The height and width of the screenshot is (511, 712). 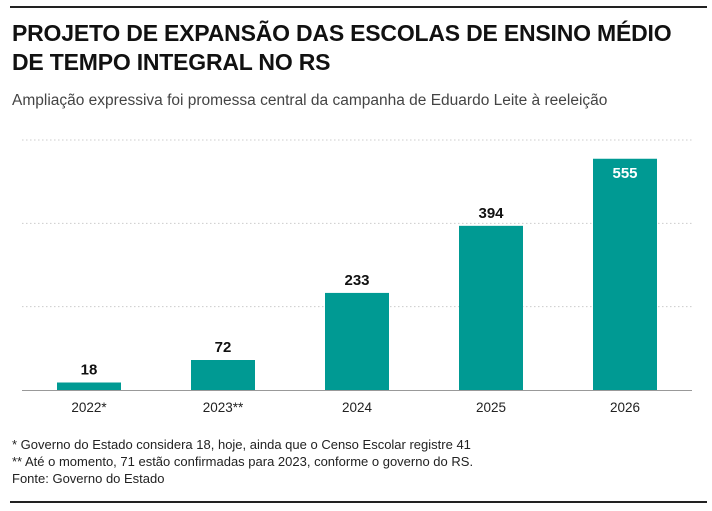 I want to click on source-note: Fonte: Governo do Estado, so click(x=88, y=478).